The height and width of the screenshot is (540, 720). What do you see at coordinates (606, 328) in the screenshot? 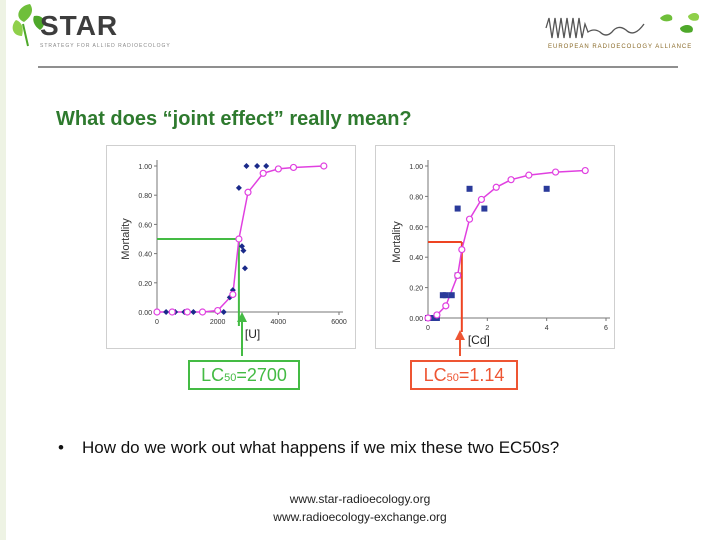
I see `x-tick-label: 6` at bounding box center [606, 328].